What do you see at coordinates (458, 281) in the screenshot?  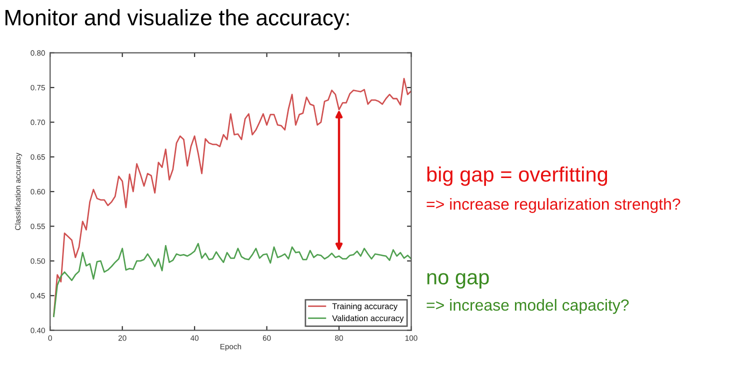 I see `text: no gap` at bounding box center [458, 281].